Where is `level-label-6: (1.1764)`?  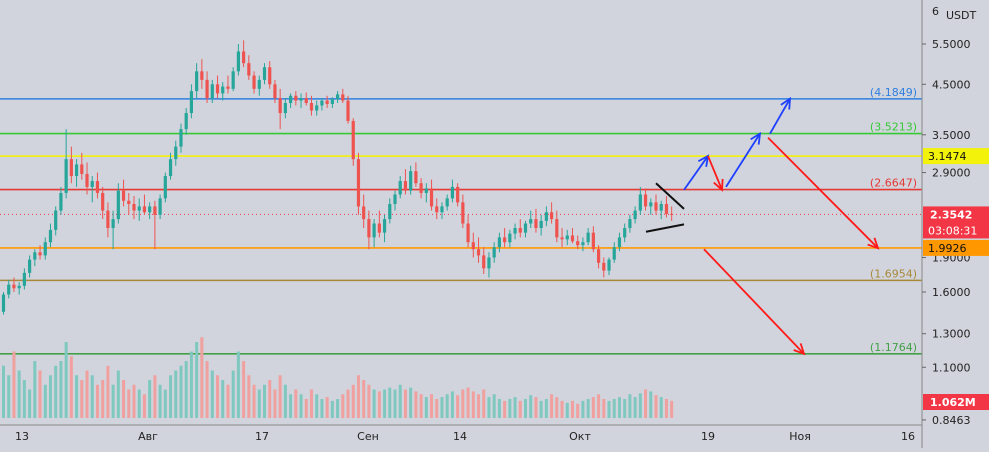 level-label-6: (1.1764) is located at coordinates (893, 347).